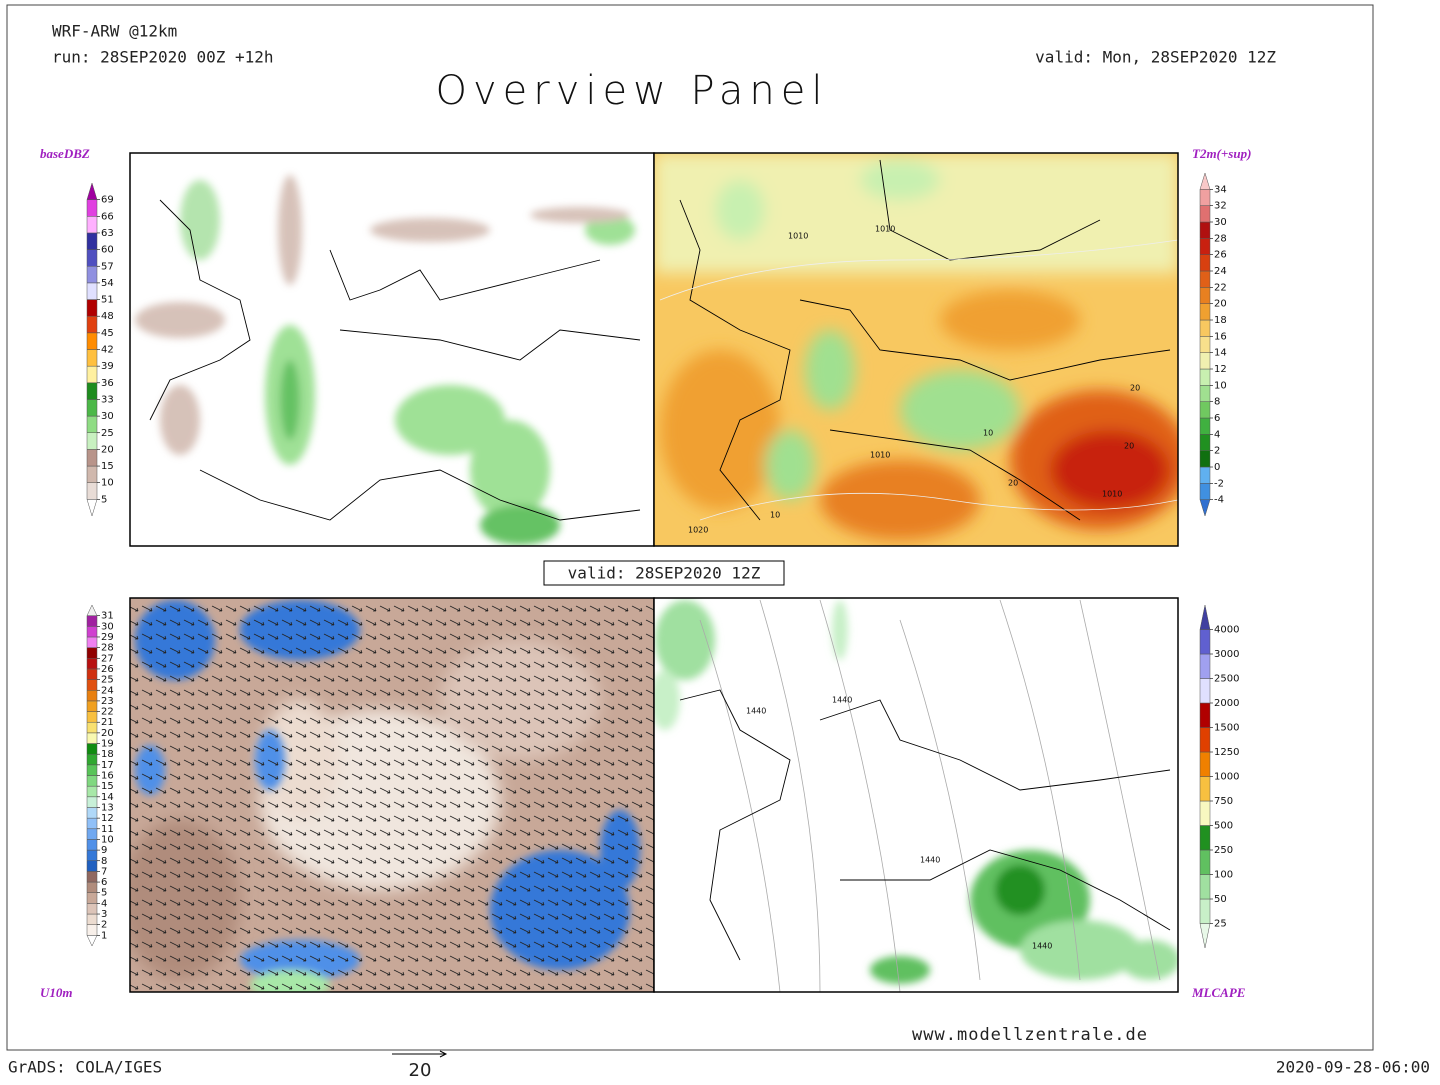 This screenshot has width=1440, height=1085. I want to click on colorbar-label: 100, so click(1223, 875).